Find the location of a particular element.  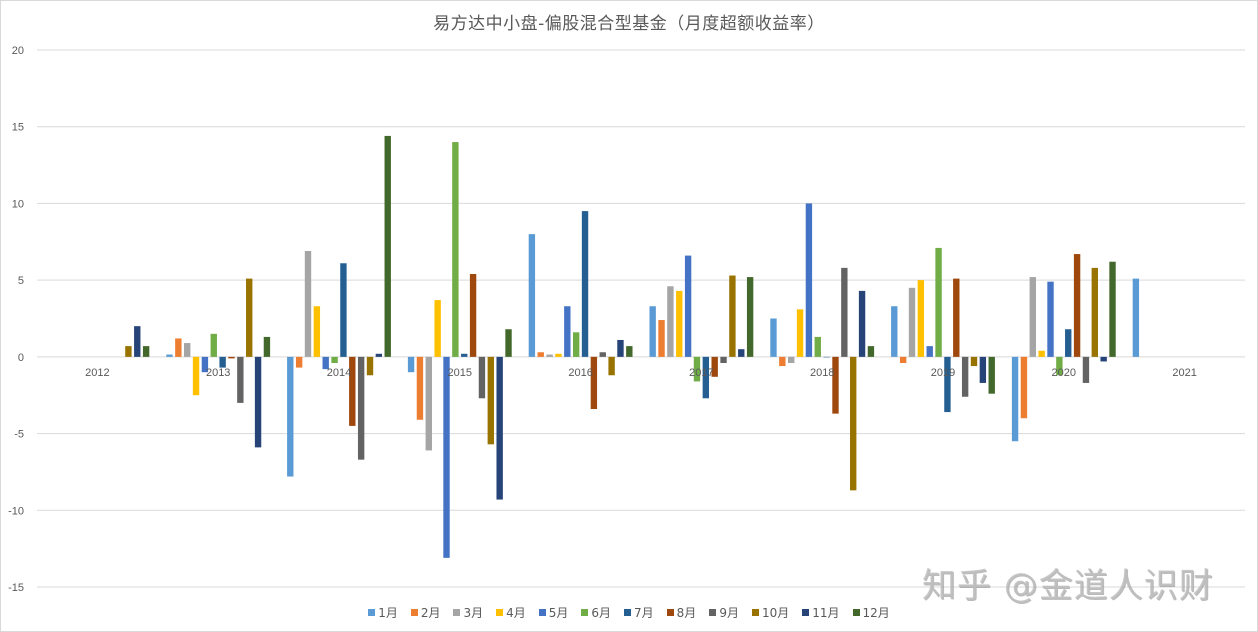

x-category-label: 2017 is located at coordinates (701, 373).